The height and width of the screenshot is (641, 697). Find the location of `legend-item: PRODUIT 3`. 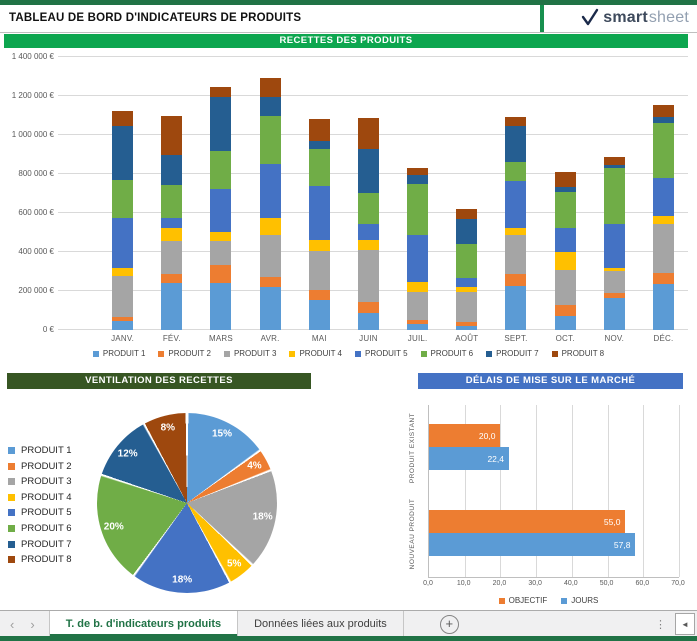

legend-item: PRODUIT 3 is located at coordinates (249, 353).